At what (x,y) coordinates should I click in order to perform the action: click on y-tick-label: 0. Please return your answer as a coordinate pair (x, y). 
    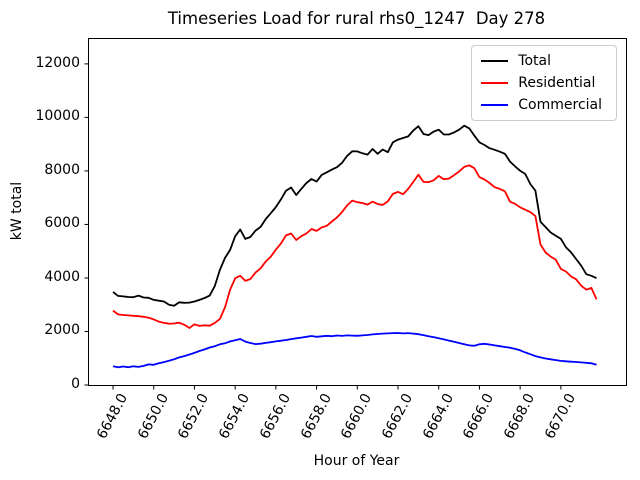
    Looking at the image, I should click on (75, 384).